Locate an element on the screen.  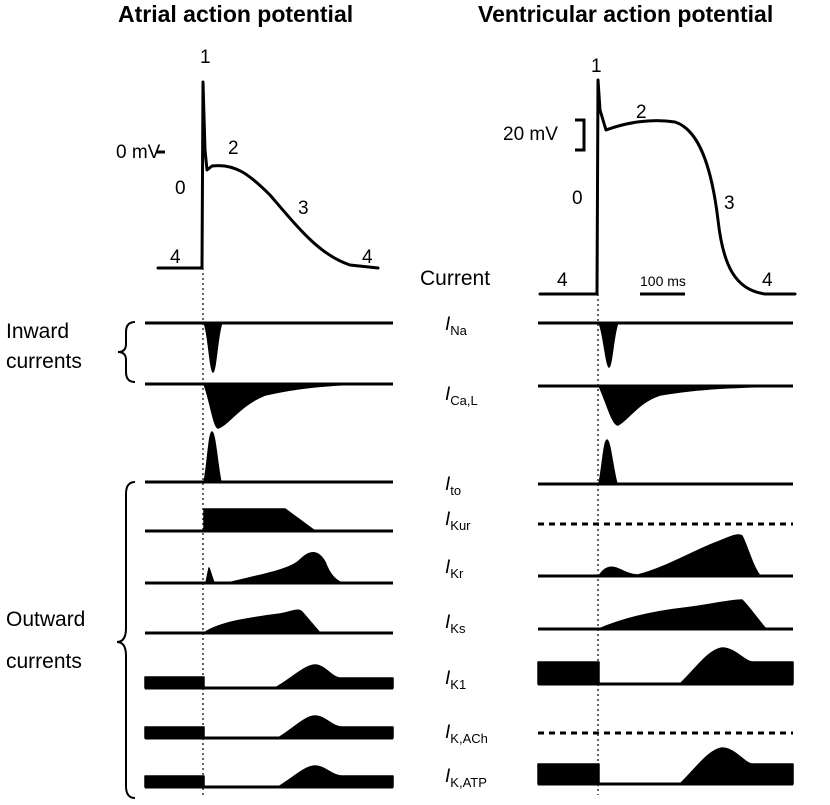
svg-text: Ito is located at coordinates (453, 486).